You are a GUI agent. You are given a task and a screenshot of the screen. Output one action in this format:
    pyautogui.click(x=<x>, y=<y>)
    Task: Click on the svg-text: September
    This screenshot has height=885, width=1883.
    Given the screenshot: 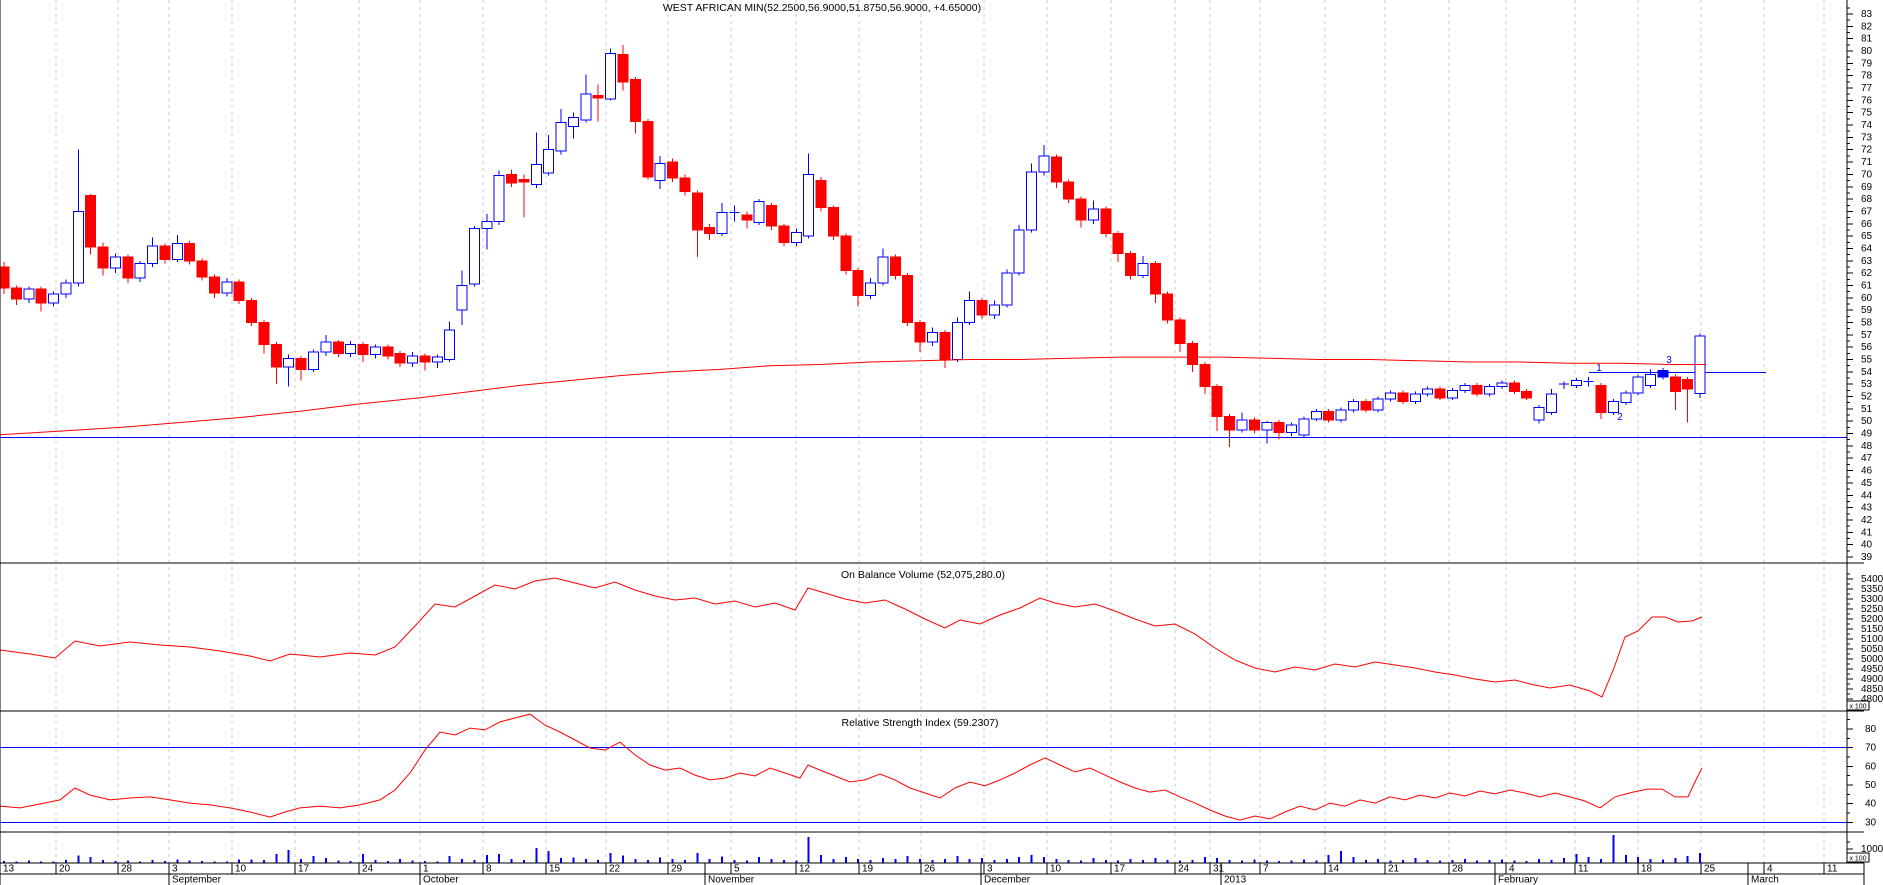 What is the action you would take?
    pyautogui.click(x=197, y=880)
    